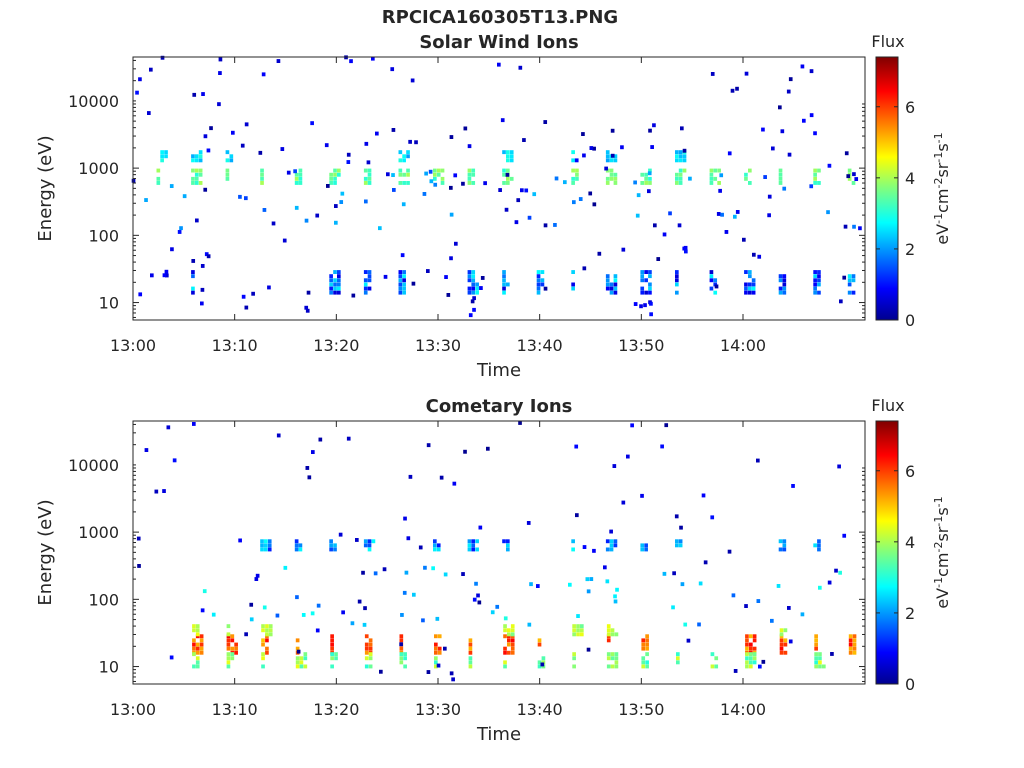 The width and height of the screenshot is (1024, 768). What do you see at coordinates (45, 552) in the screenshot?
I see `y-axis-label: Energy (eV)` at bounding box center [45, 552].